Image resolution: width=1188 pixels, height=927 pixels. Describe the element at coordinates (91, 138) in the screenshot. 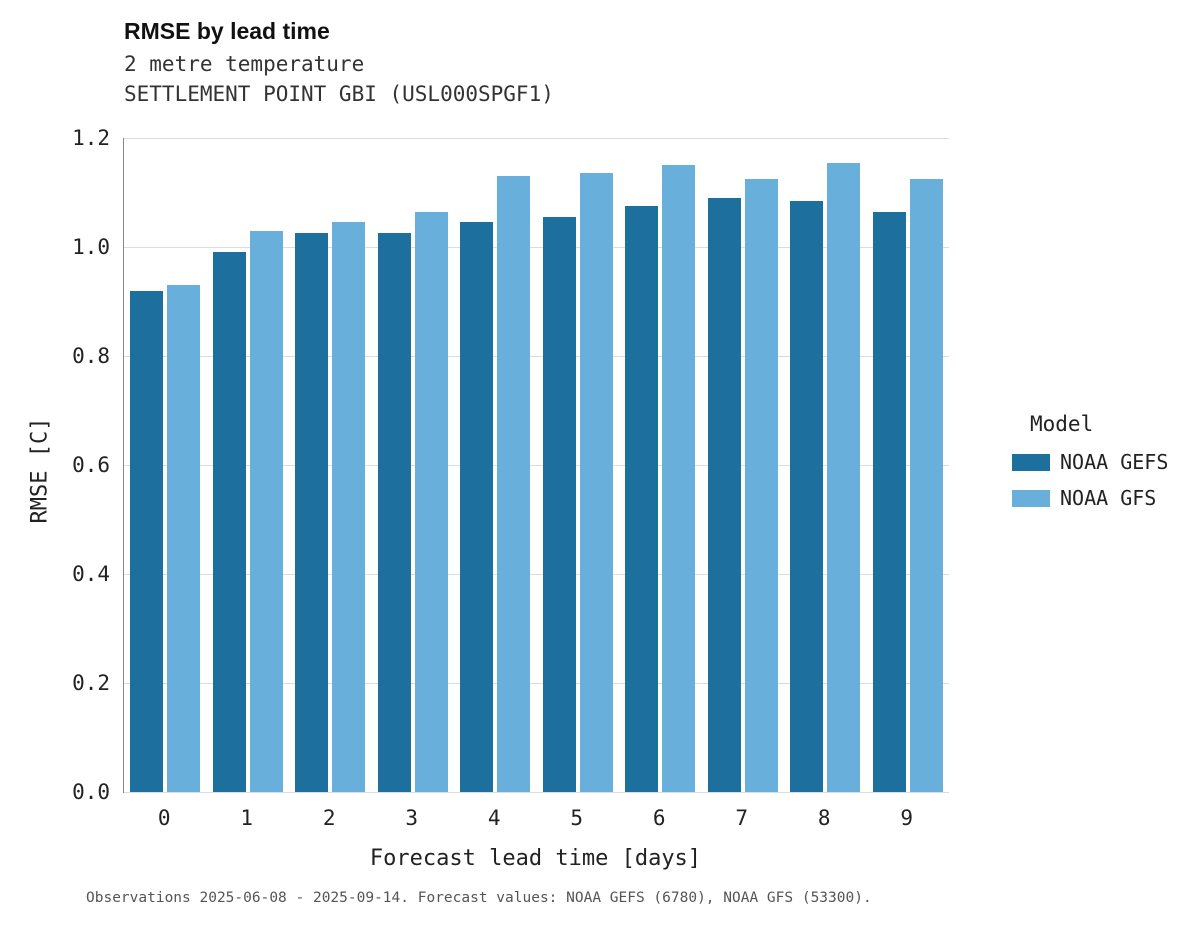

I see `y-tick-label: 1.2` at that location.